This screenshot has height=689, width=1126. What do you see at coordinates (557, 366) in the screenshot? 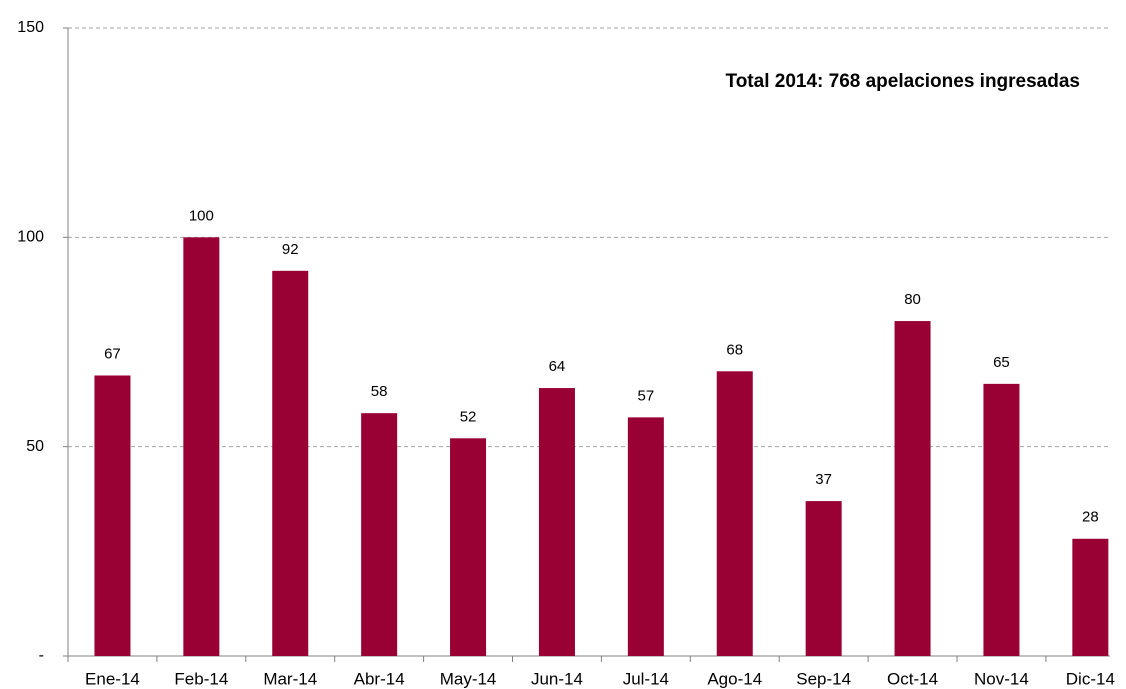
I see `data-label: 64` at bounding box center [557, 366].